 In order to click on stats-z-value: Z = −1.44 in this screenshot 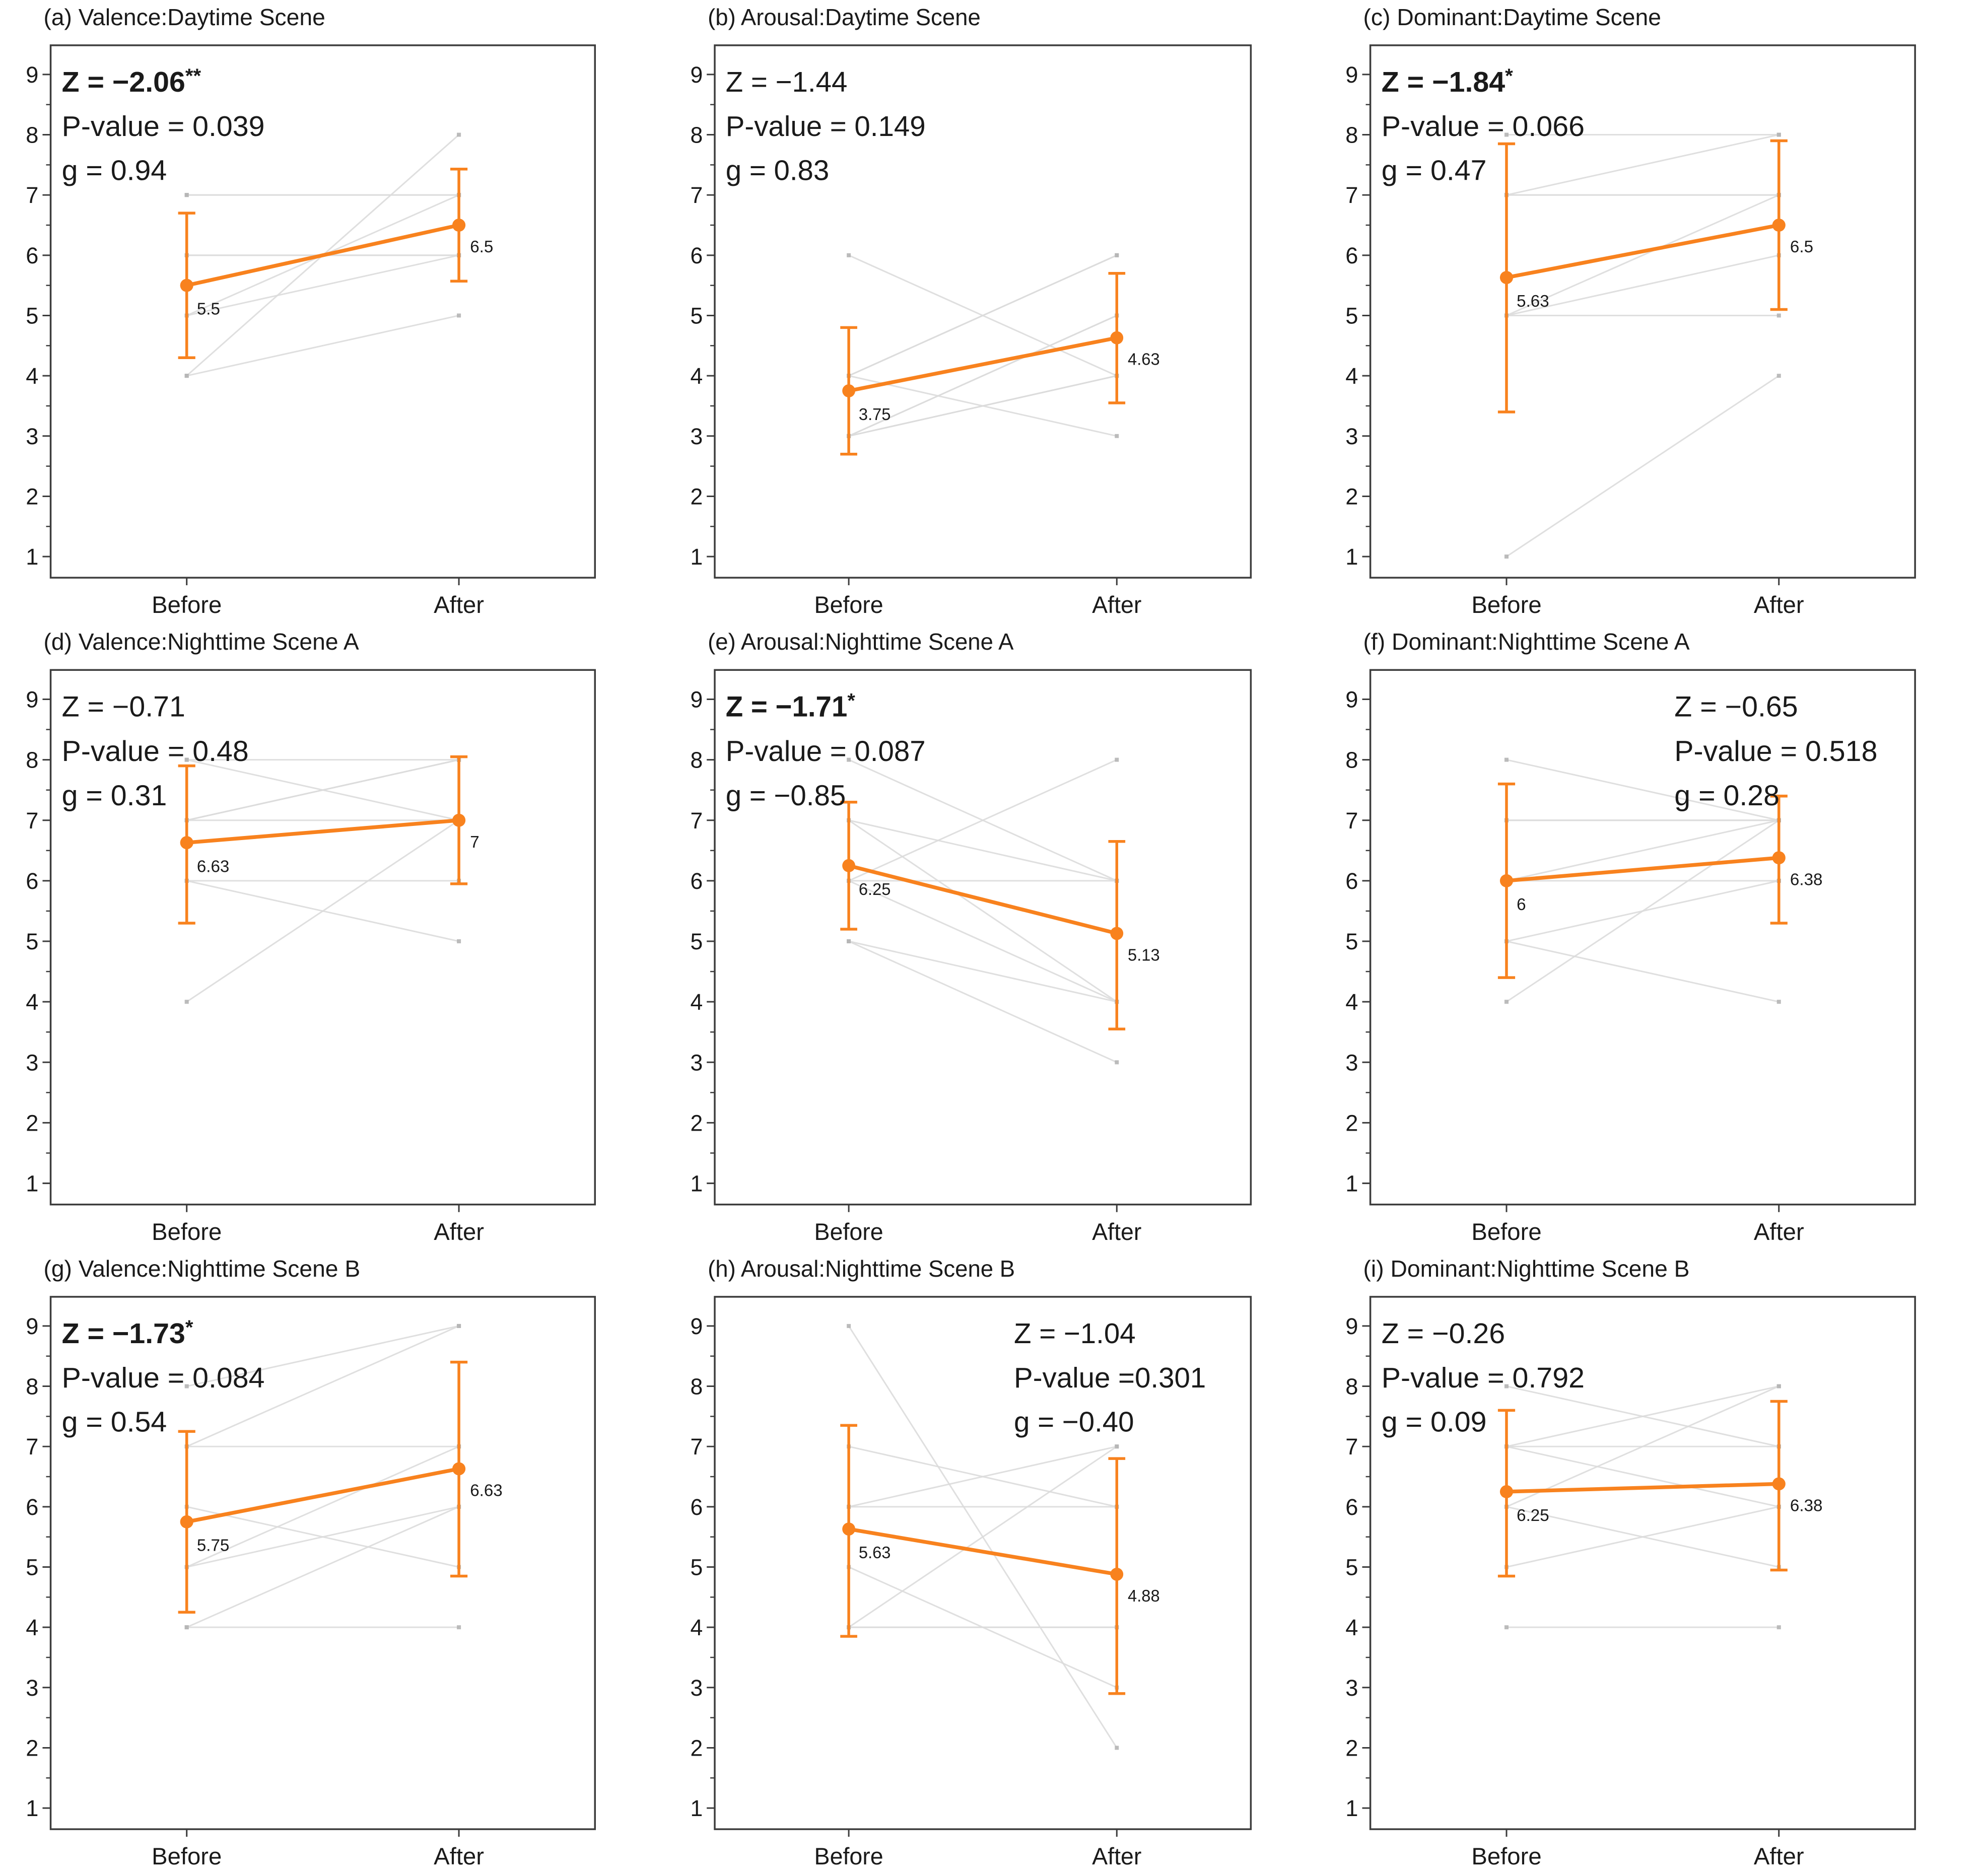, I will do `click(787, 82)`.